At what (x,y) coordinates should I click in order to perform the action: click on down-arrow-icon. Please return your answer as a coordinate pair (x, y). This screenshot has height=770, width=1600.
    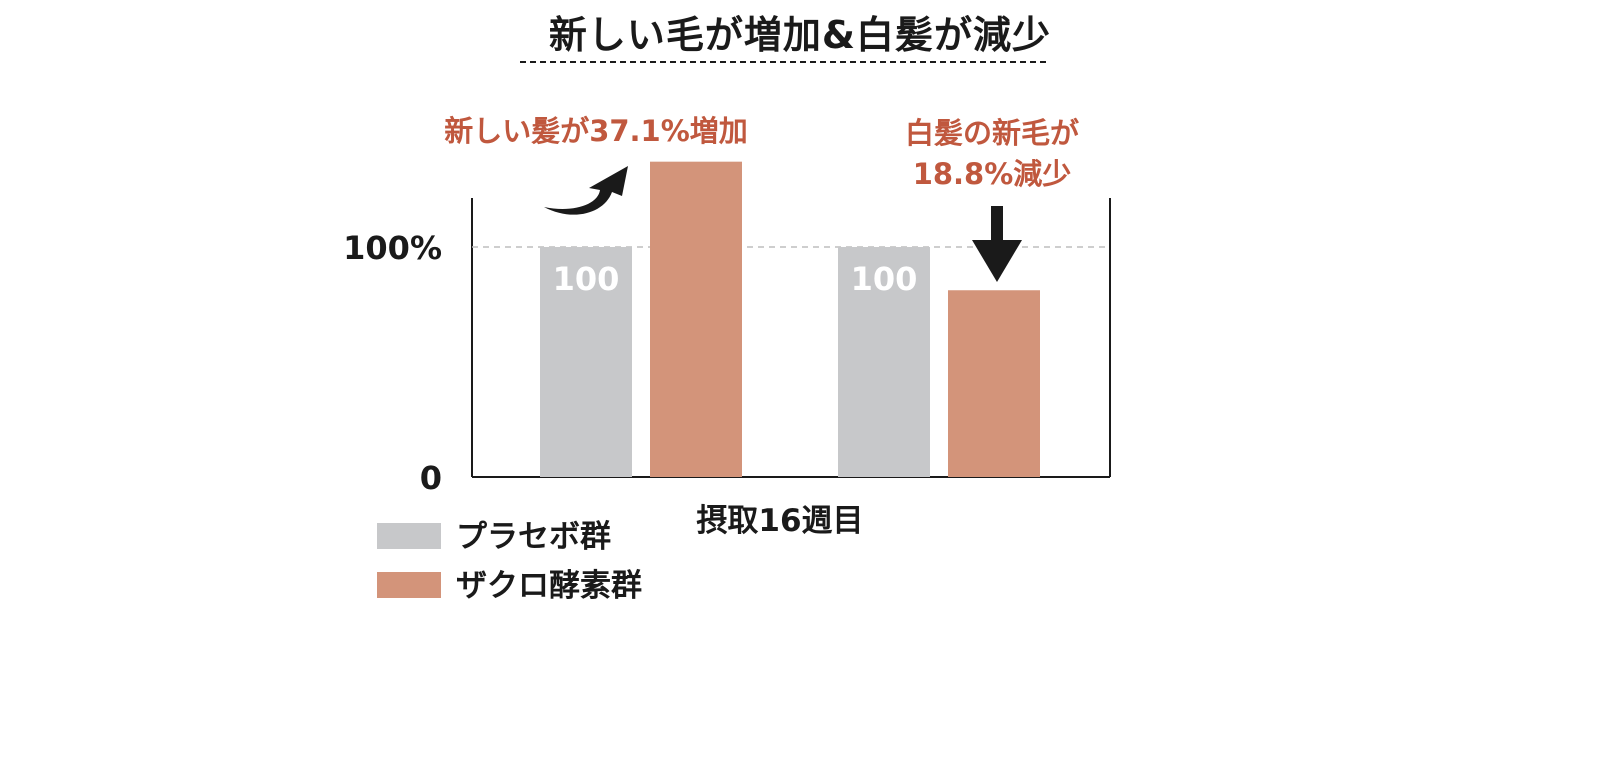
    Looking at the image, I should click on (997, 261).